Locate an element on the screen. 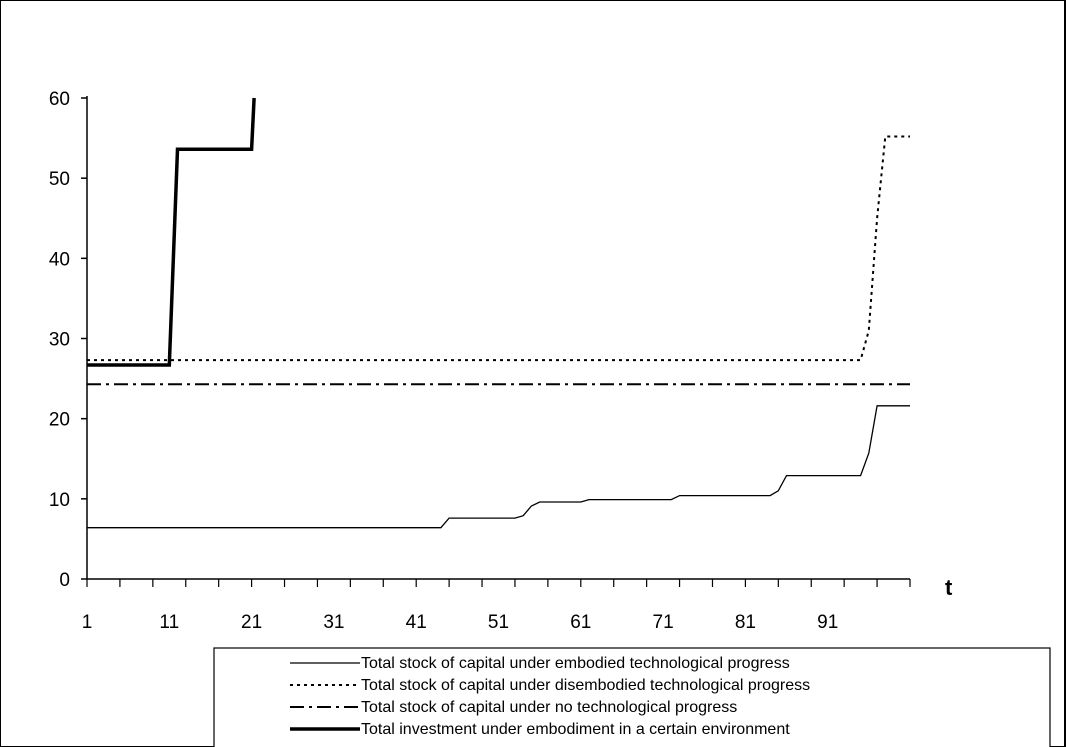  x-tick-label: 21 is located at coordinates (251, 622).